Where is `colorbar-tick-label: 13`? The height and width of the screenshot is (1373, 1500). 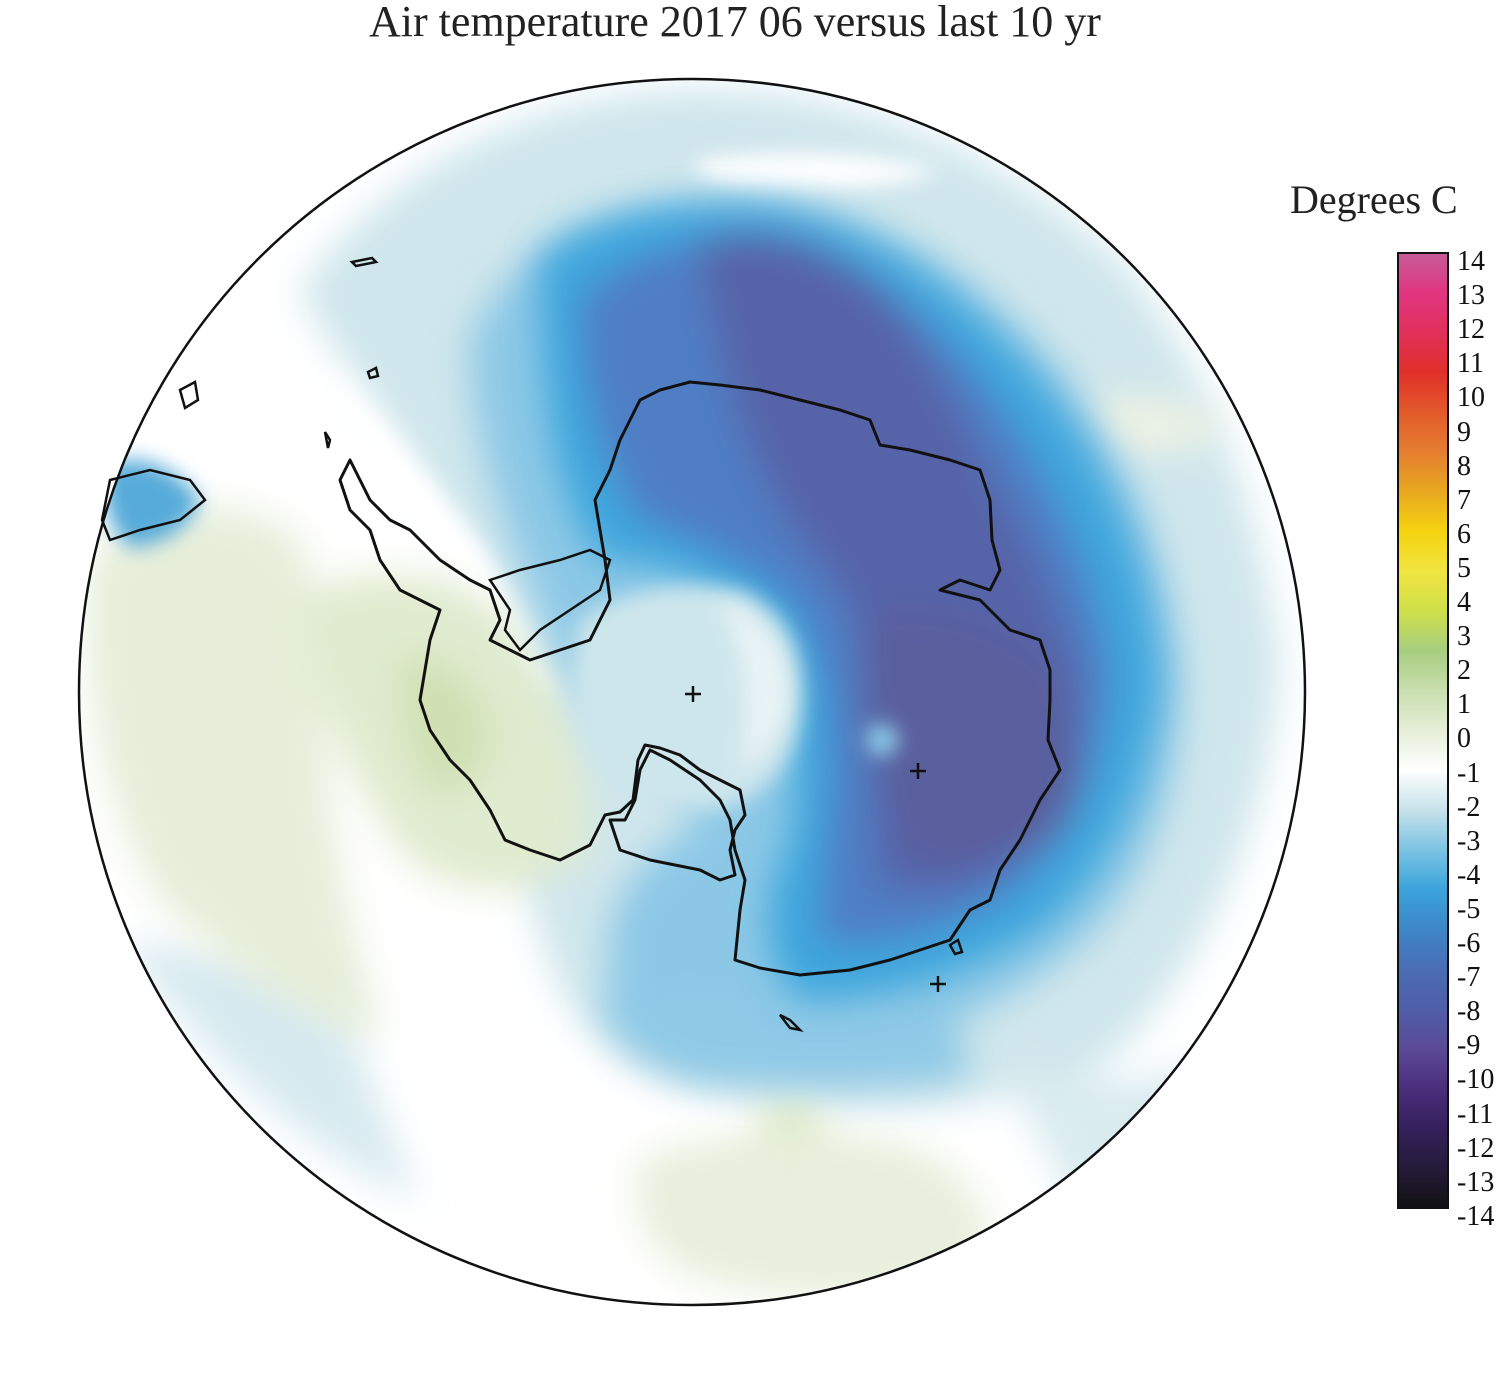 colorbar-tick-label: 13 is located at coordinates (1471, 296).